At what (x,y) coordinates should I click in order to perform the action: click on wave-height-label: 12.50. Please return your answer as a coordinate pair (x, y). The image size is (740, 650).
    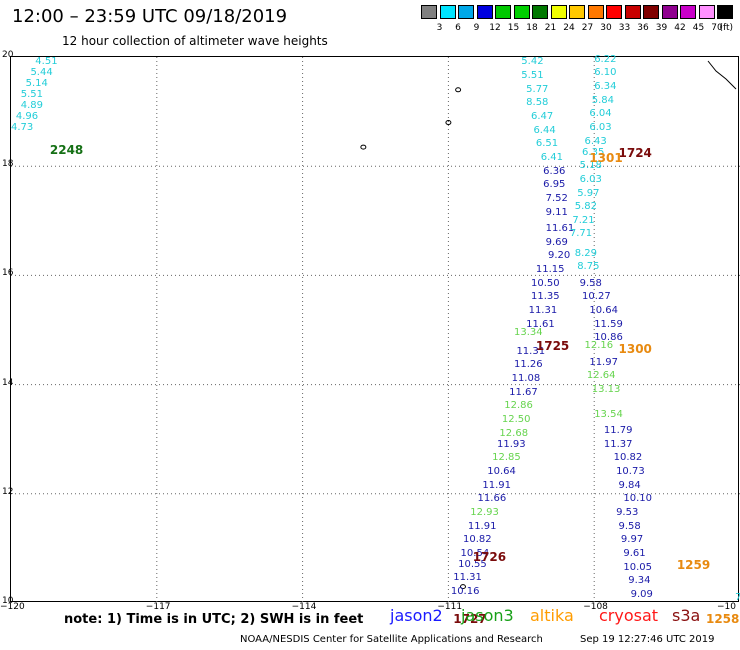
    Looking at the image, I should click on (516, 420).